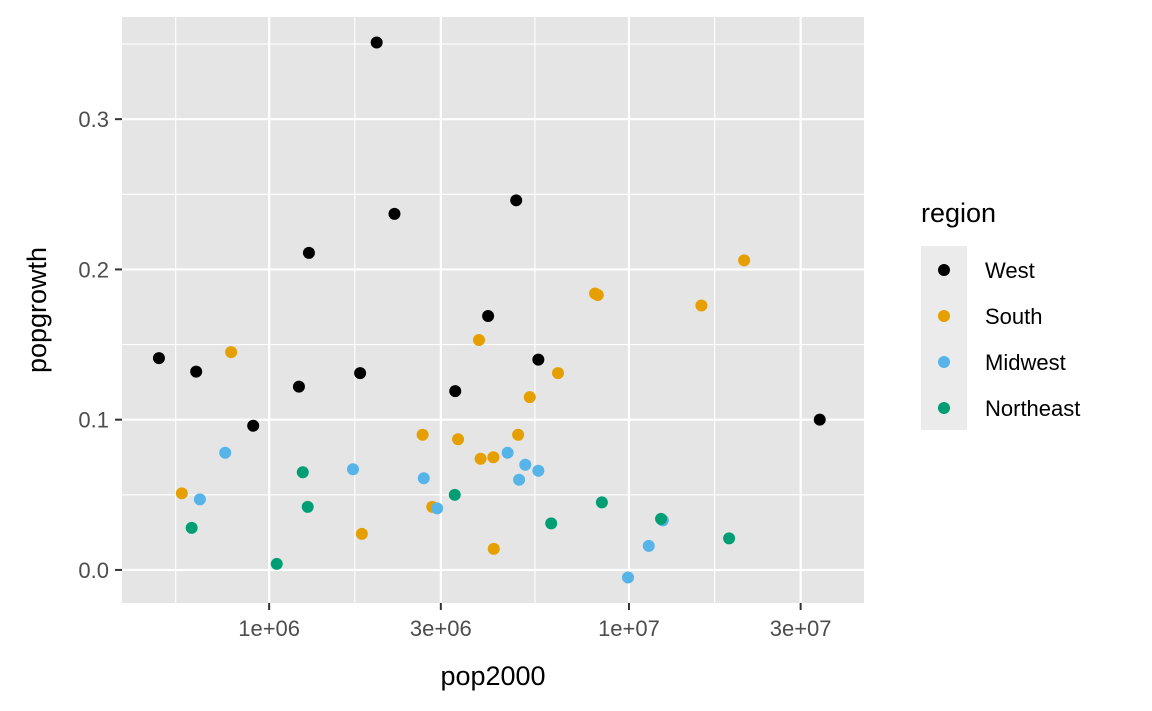 The image size is (1152, 711). What do you see at coordinates (944, 338) in the screenshot?
I see `legend-key-background` at bounding box center [944, 338].